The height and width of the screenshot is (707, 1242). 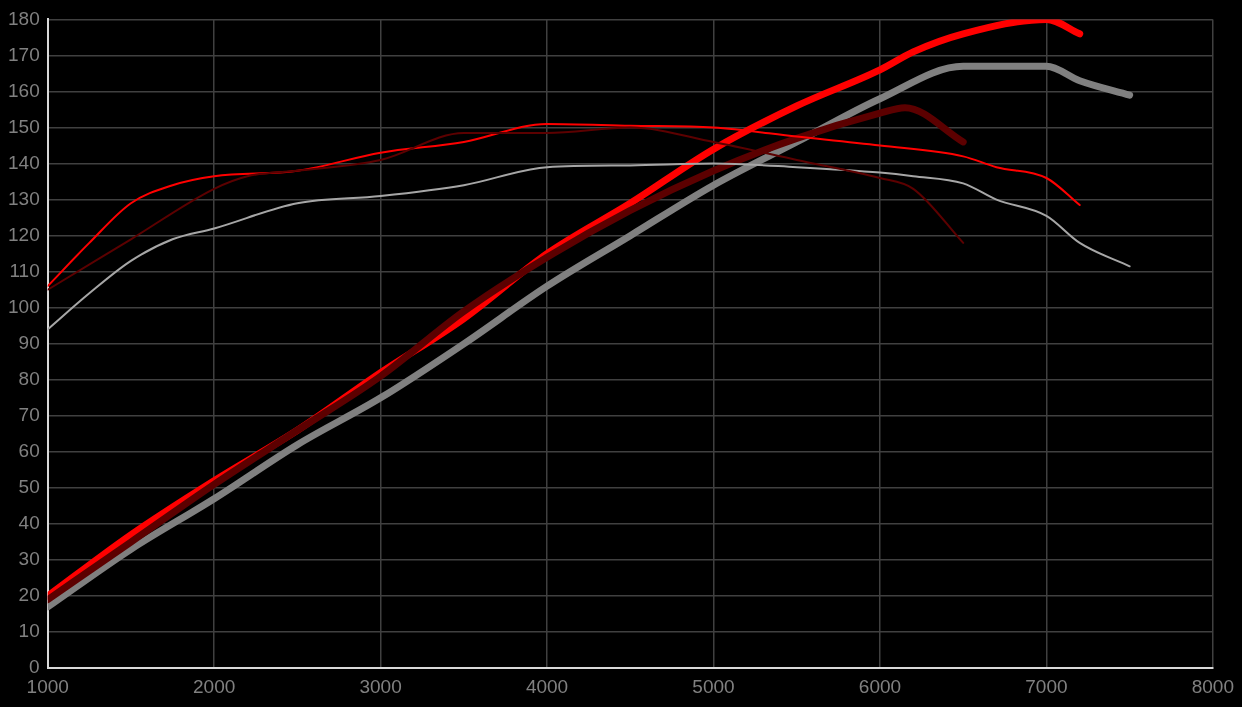 I want to click on x-tick-label: 6000, so click(x=880, y=686).